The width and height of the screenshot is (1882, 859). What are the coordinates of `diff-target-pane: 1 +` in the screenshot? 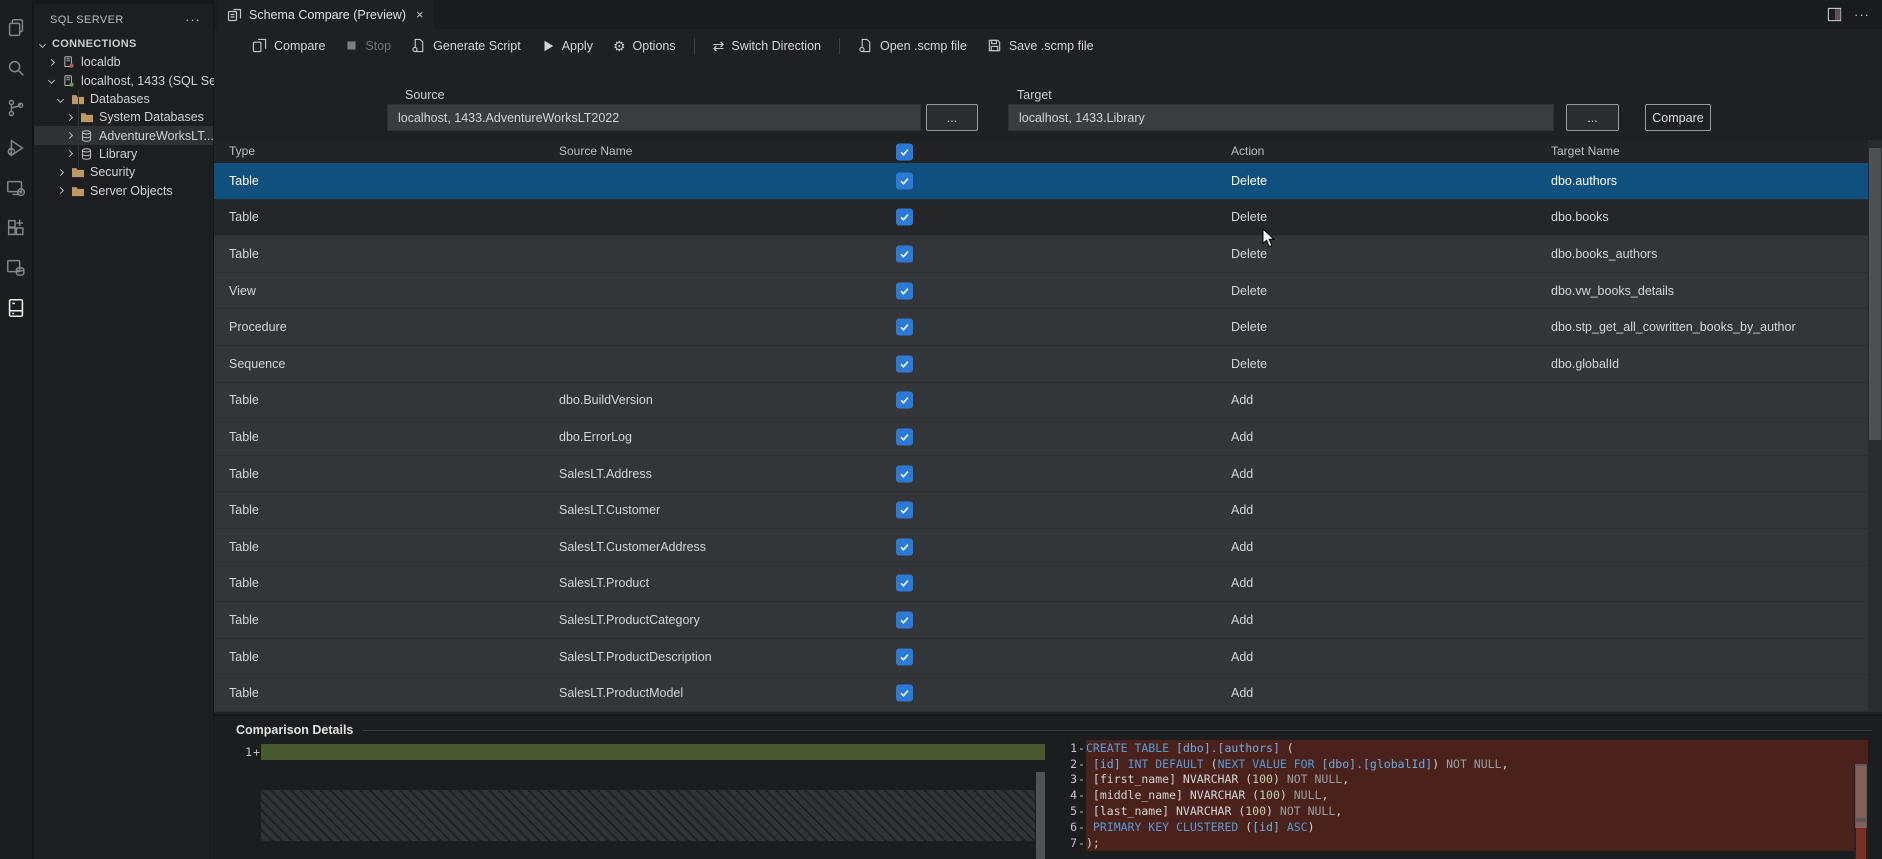 It's located at (641, 801).